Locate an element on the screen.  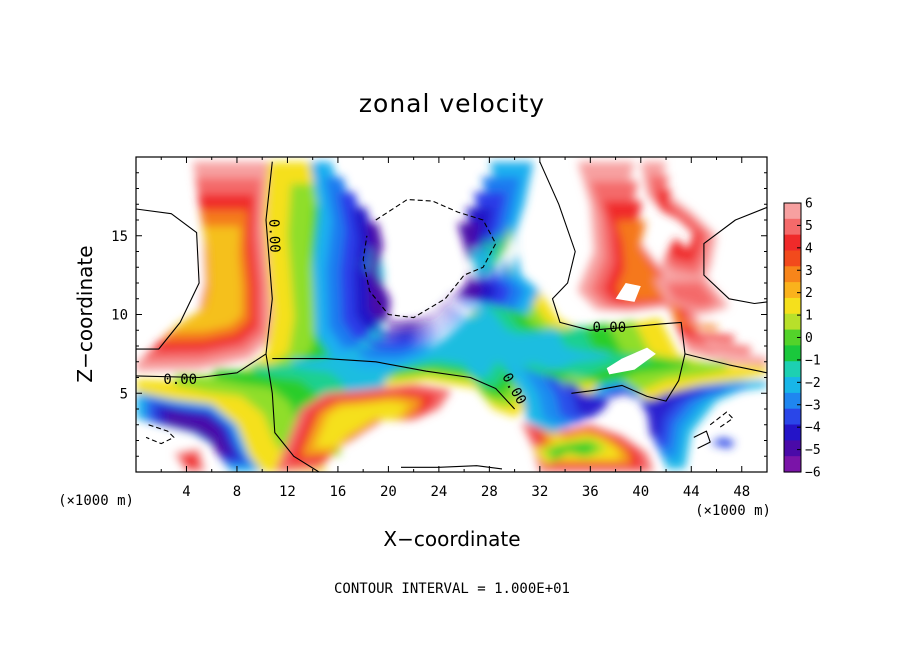
colorbar-label: 2 is located at coordinates (809, 293).